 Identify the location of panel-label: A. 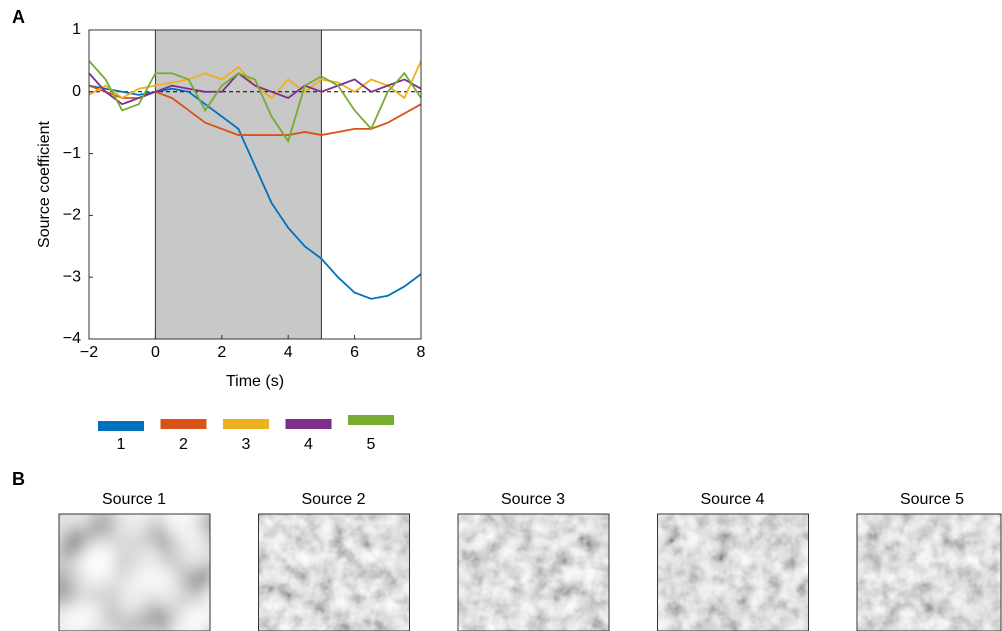
(18, 17).